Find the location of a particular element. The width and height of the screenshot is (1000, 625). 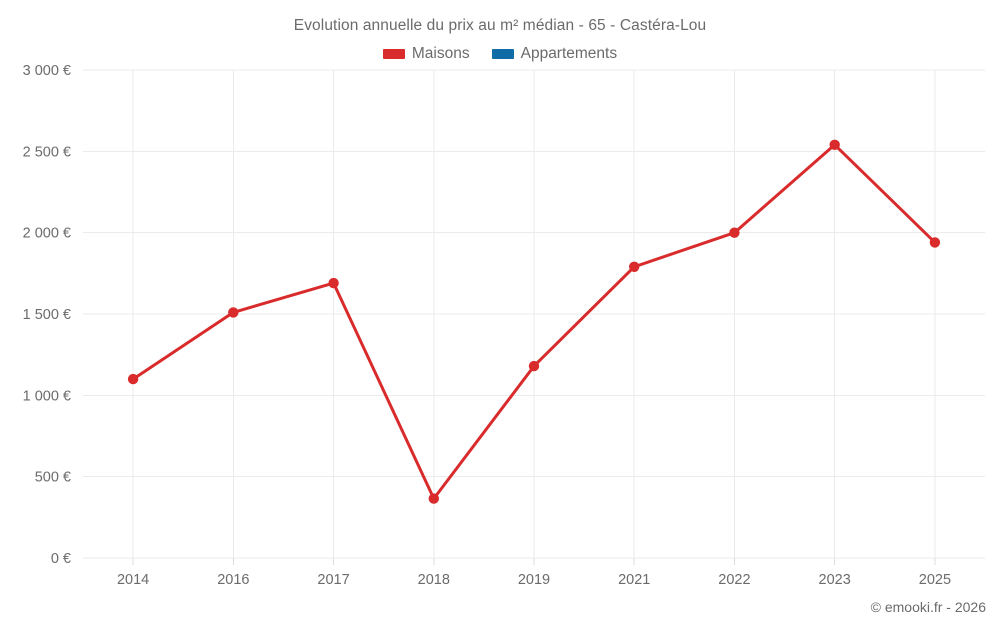

chart-legend: Maisons Appartements is located at coordinates (500, 54).